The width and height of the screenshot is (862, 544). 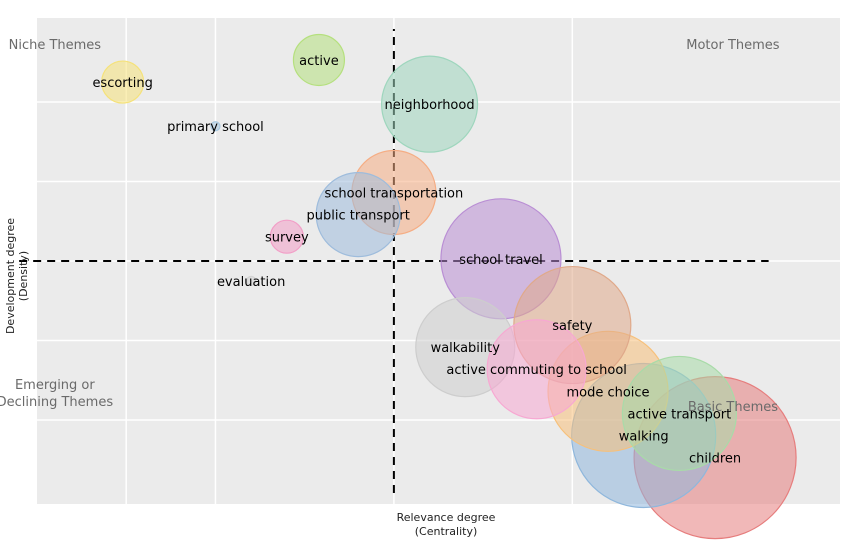 I want to click on bubble-survey, so click(x=286, y=236).